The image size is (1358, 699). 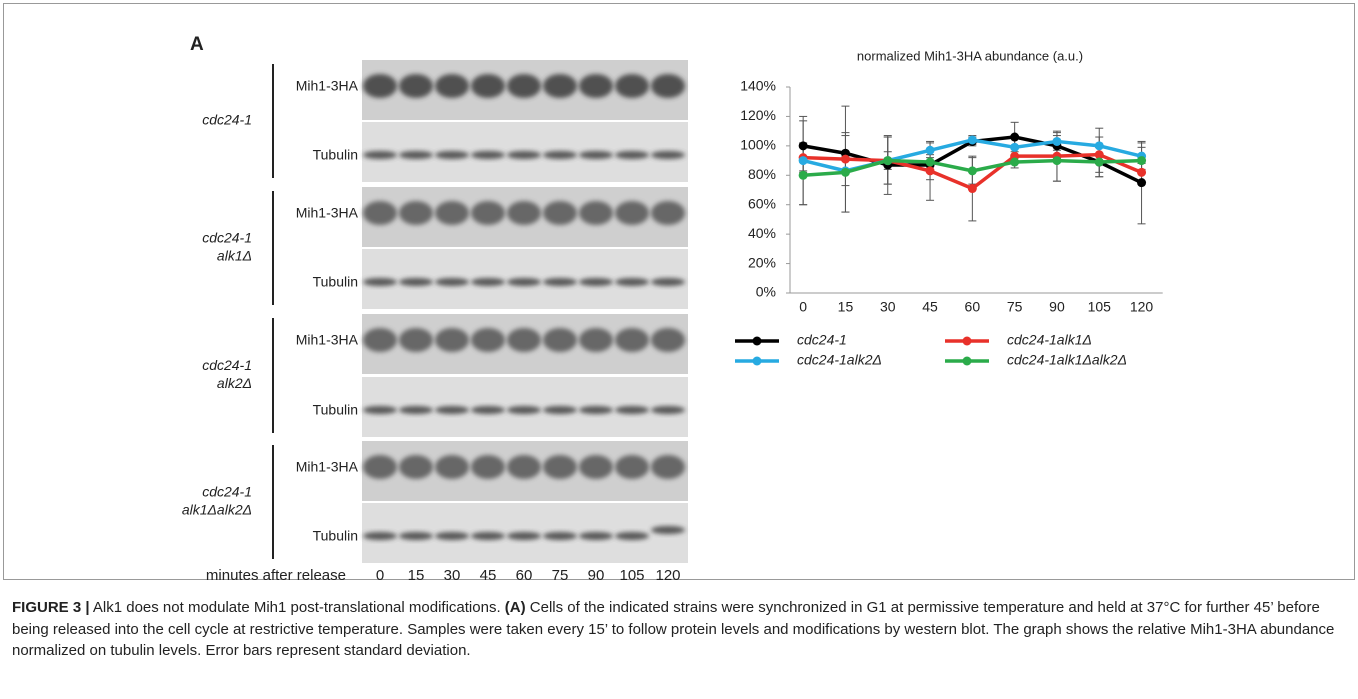 What do you see at coordinates (234, 383) in the screenshot?
I see `strain-label: alk2Δ` at bounding box center [234, 383].